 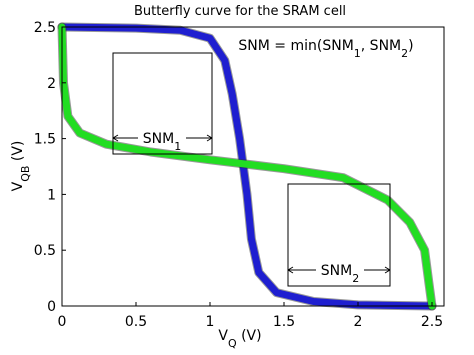 I want to click on x-axis-label: VQ (V), so click(x=239, y=339).